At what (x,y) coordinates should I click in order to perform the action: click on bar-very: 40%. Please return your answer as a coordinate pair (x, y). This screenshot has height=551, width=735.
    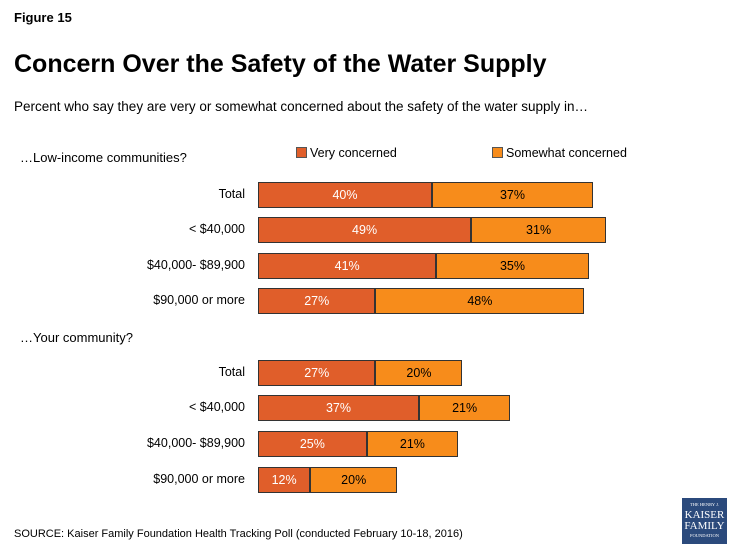
    Looking at the image, I should click on (345, 195).